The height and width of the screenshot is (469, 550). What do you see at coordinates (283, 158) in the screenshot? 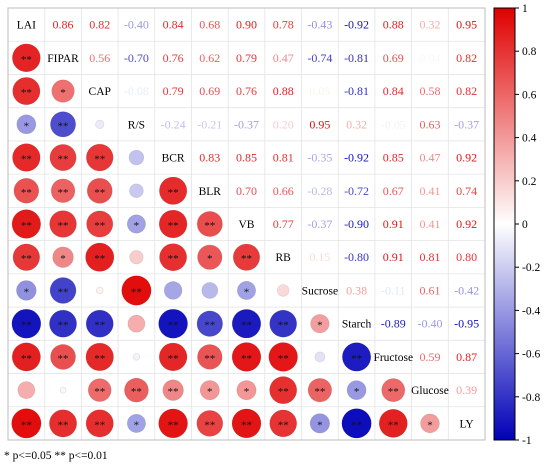
I see `coefficient-label: 0.81` at bounding box center [283, 158].